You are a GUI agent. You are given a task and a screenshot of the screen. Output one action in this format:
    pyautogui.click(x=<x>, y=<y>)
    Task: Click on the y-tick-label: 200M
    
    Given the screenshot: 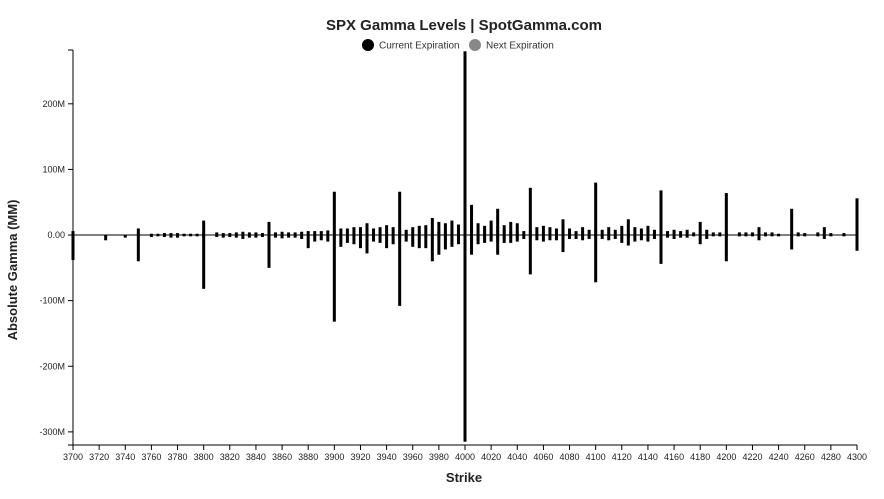 What is the action you would take?
    pyautogui.click(x=53, y=104)
    